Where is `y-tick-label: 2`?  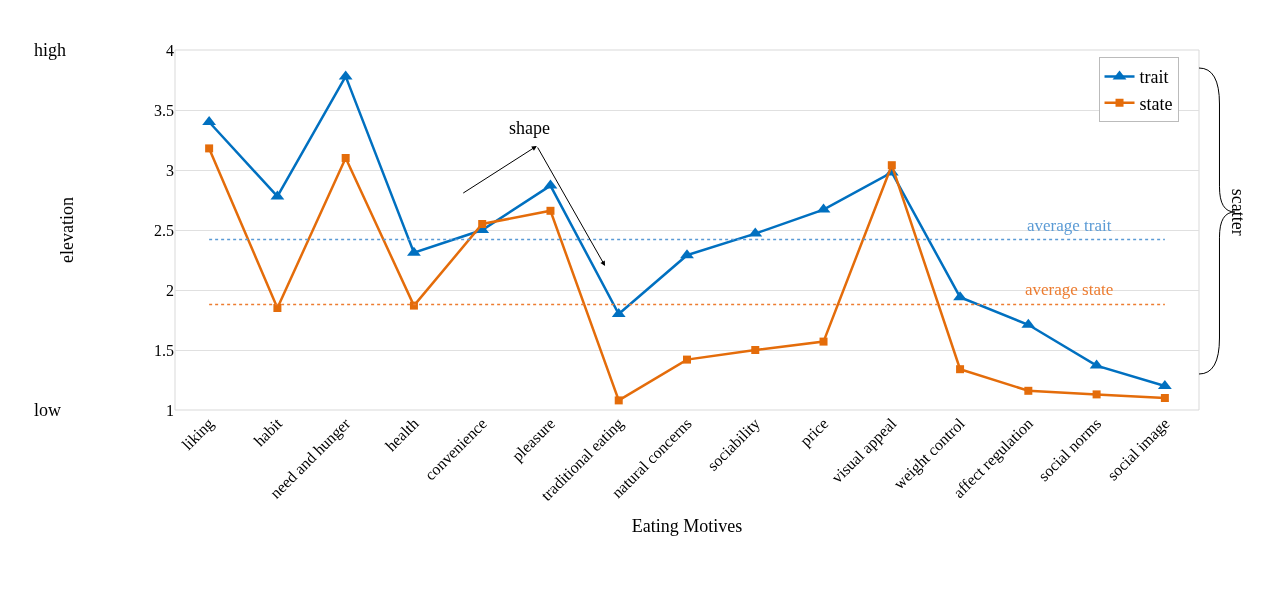
y-tick-label: 2 is located at coordinates (170, 290).